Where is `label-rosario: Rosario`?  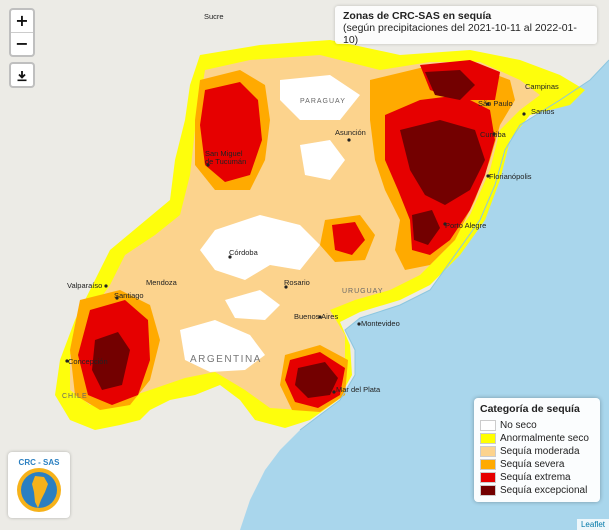 label-rosario: Rosario is located at coordinates (297, 282).